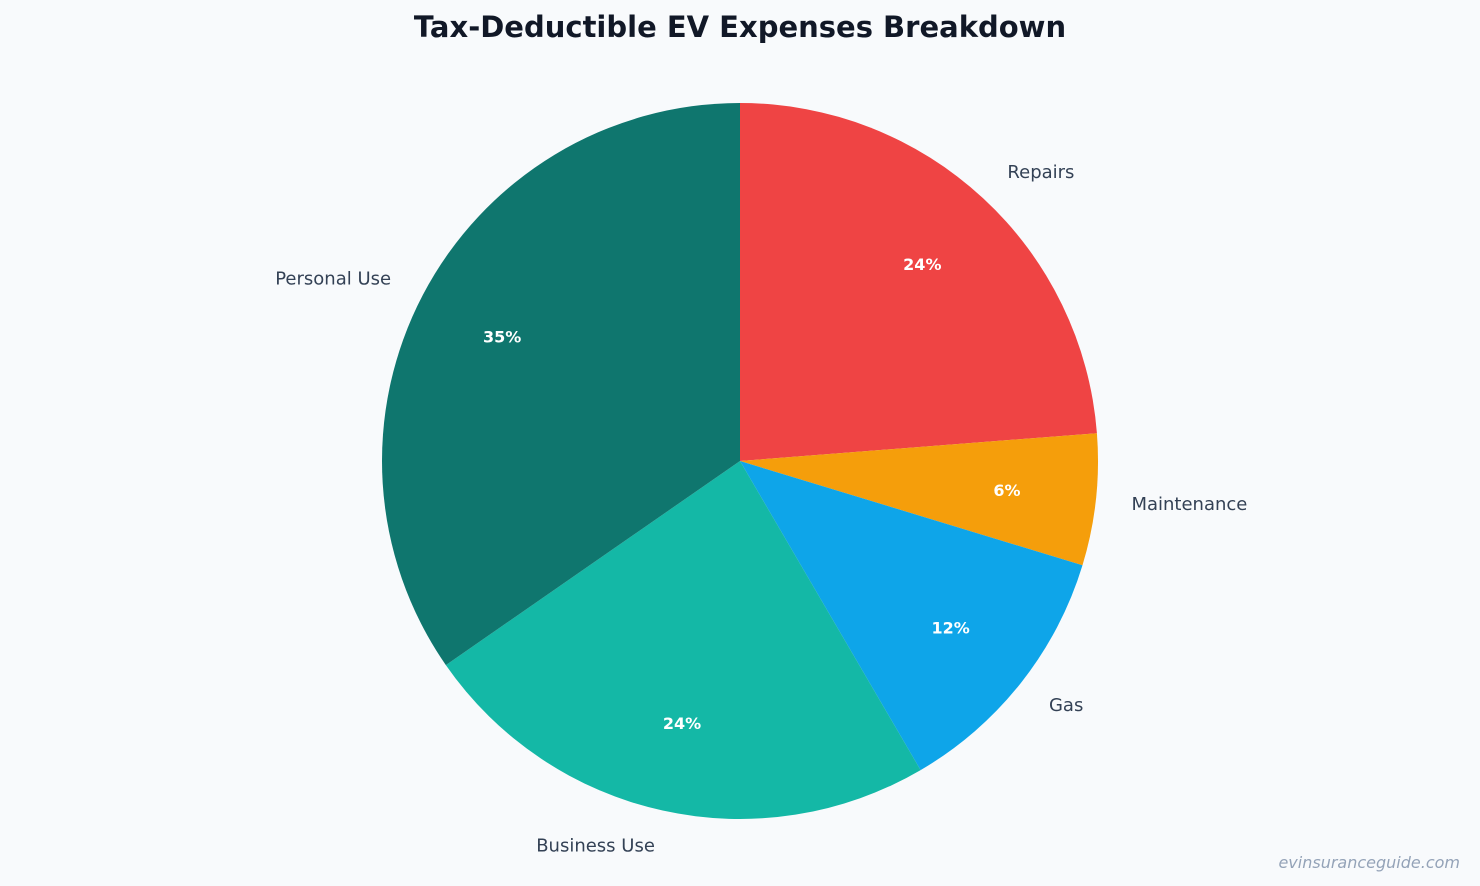 This screenshot has width=1480, height=886. Describe the element at coordinates (682, 723) in the screenshot. I see `percent-label-business-use: 24%` at that location.